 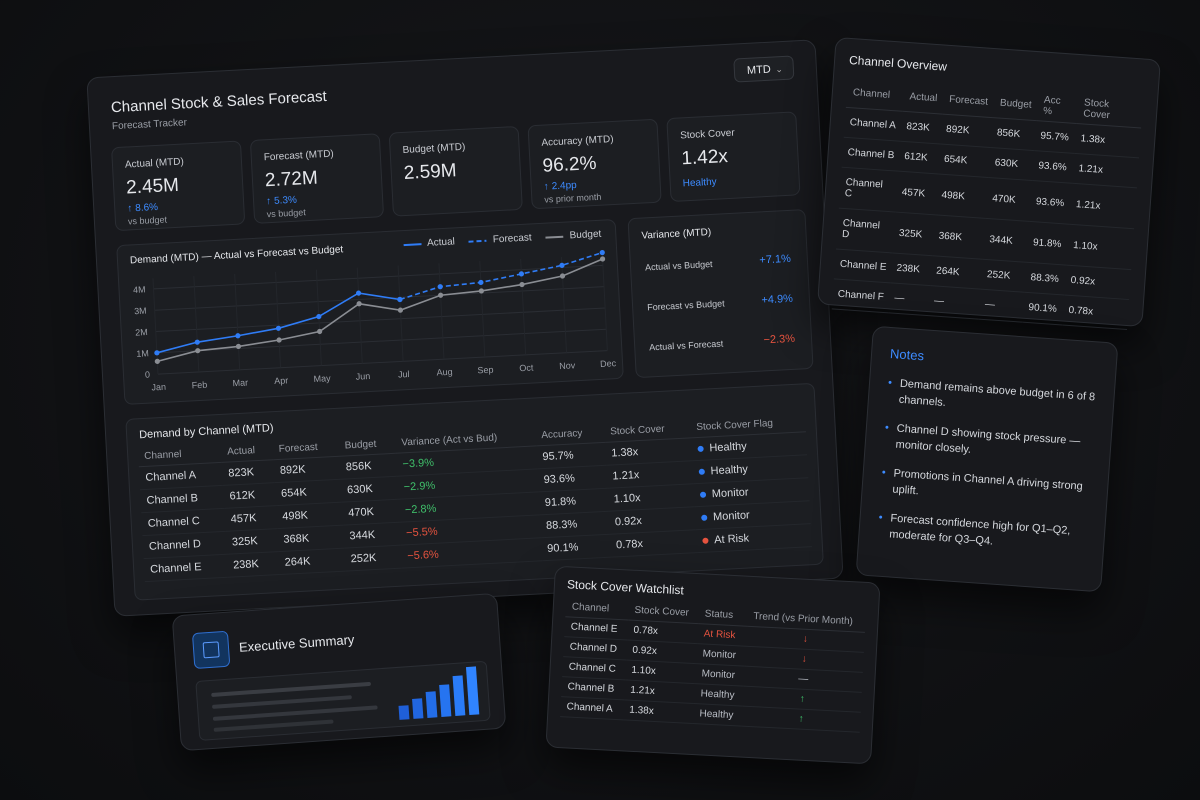 What do you see at coordinates (569, 164) in the screenshot?
I see `kpi-value: 96.2%` at bounding box center [569, 164].